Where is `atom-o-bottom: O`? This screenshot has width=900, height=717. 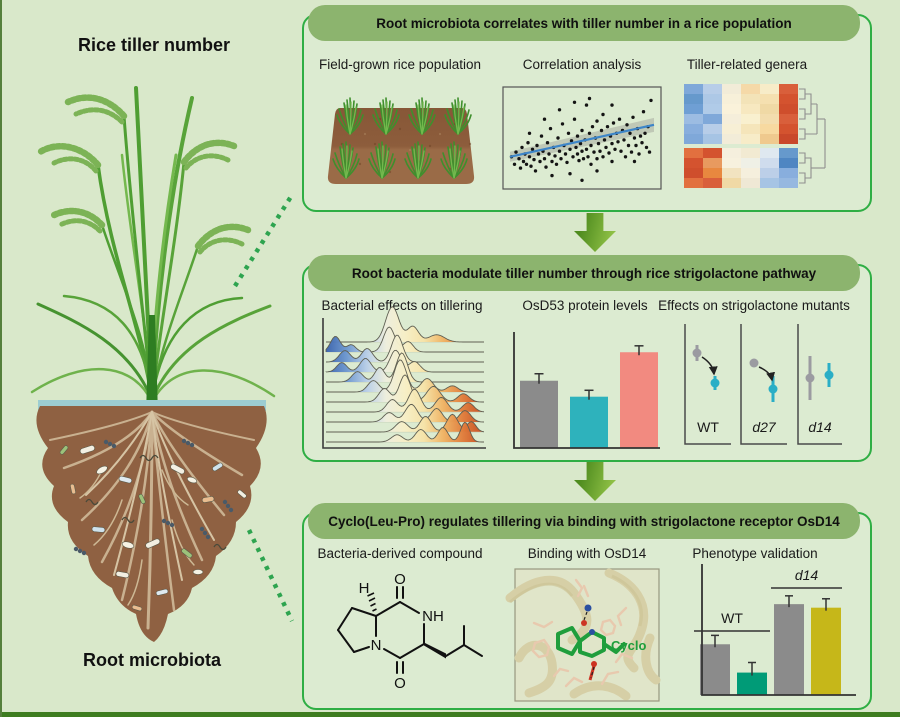 atom-o-bottom: O is located at coordinates (400, 683).